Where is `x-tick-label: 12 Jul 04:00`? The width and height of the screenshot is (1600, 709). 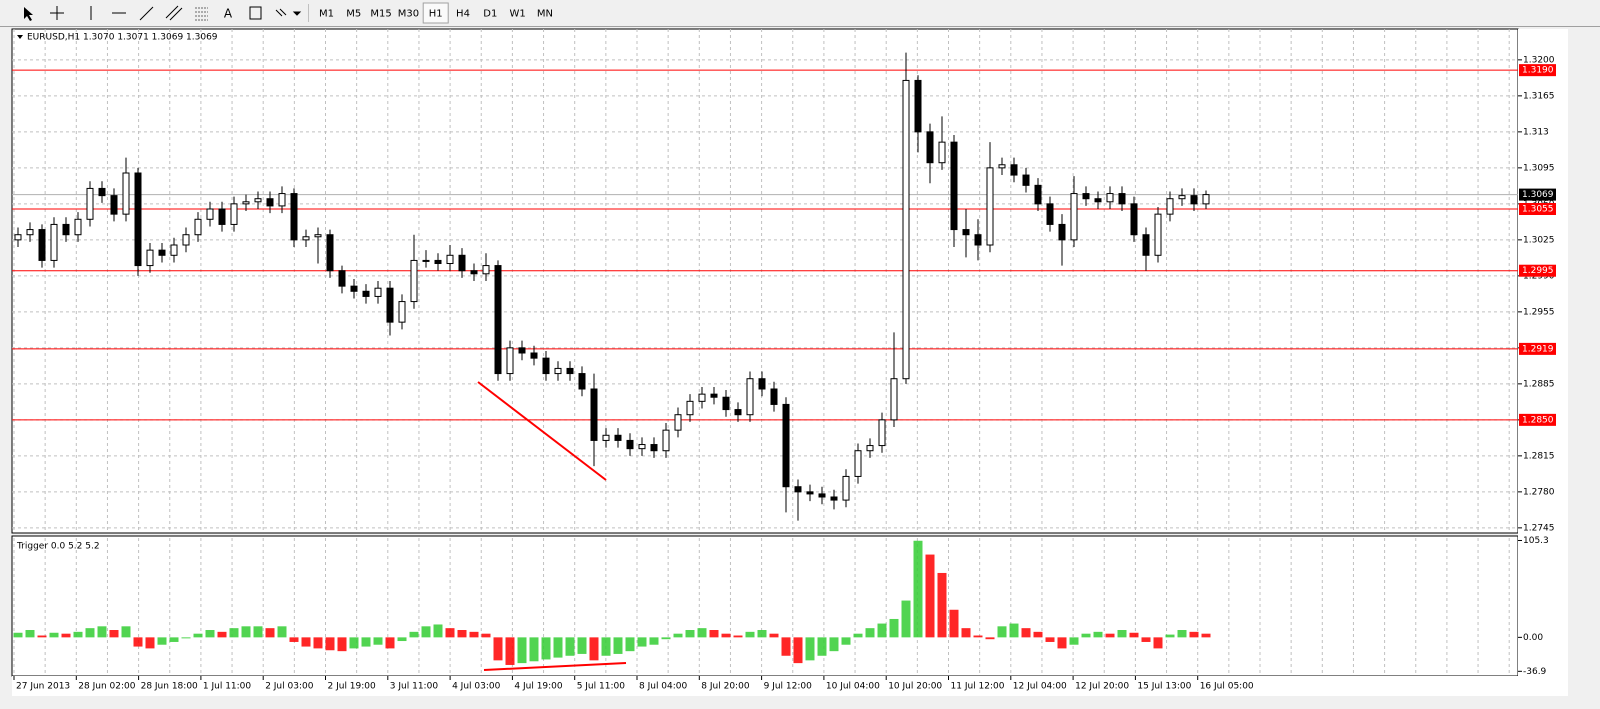
x-tick-label: 12 Jul 04:00 is located at coordinates (1040, 687).